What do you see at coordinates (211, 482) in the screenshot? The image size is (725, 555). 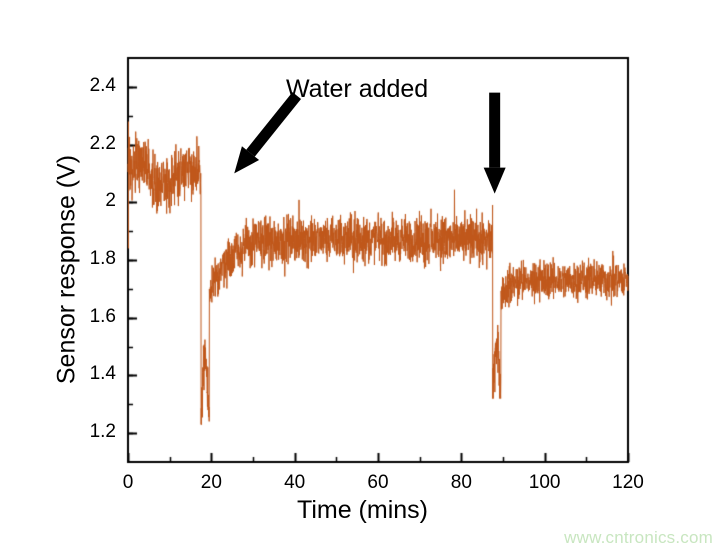 I see `x-tick-label: 20` at bounding box center [211, 482].